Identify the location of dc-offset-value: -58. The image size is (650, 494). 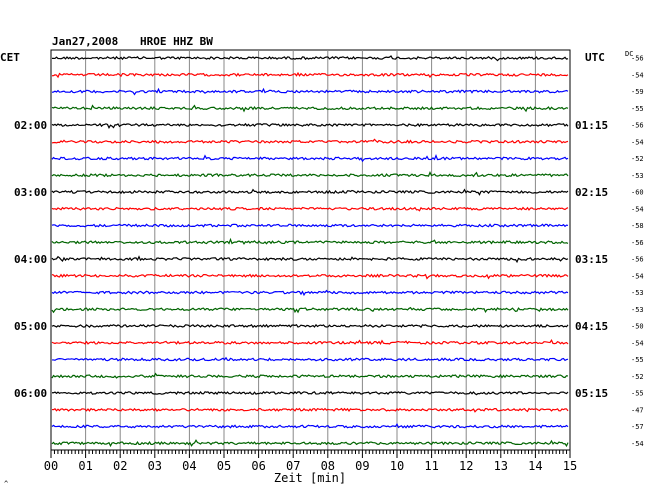
(637, 226).